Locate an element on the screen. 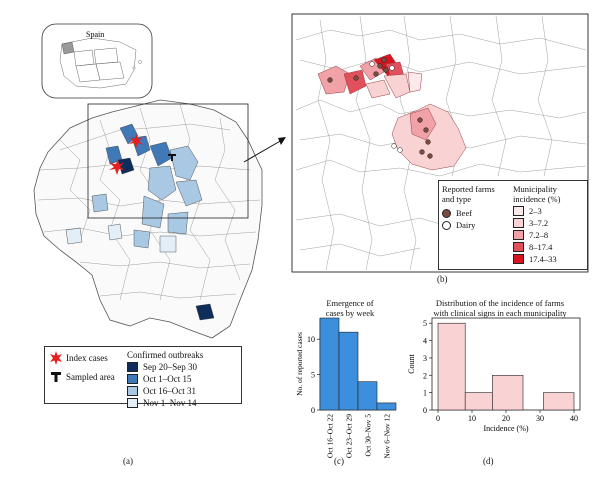  outbreak-period-row: Oct 1–Oct 15 is located at coordinates (165, 379).